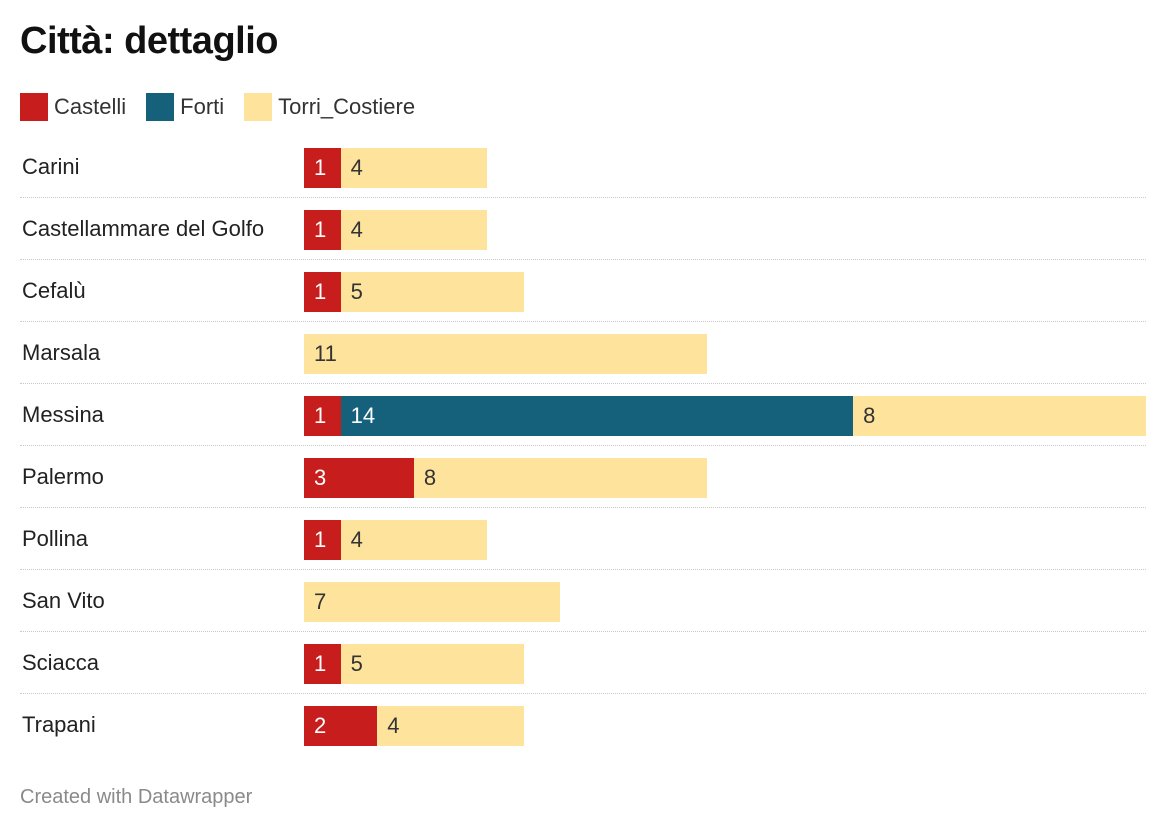 The image size is (1168, 834). Describe the element at coordinates (583, 229) in the screenshot. I see `chart-row: Castellammare del Golfo 1 4` at that location.